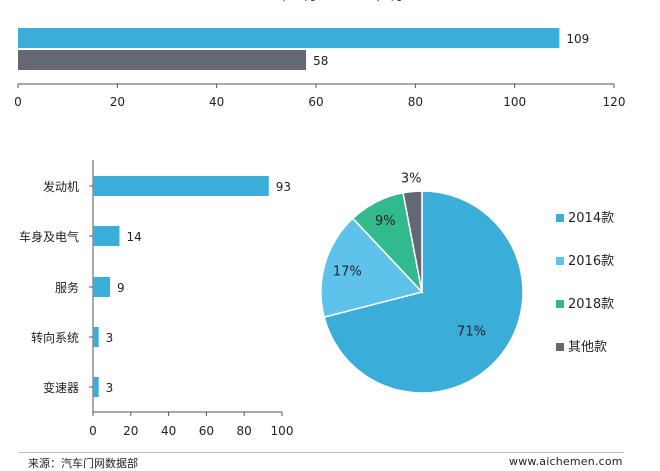 The image size is (660, 471). Describe the element at coordinates (471, 331) in the screenshot. I see `pie-label-0: 71%` at that location.